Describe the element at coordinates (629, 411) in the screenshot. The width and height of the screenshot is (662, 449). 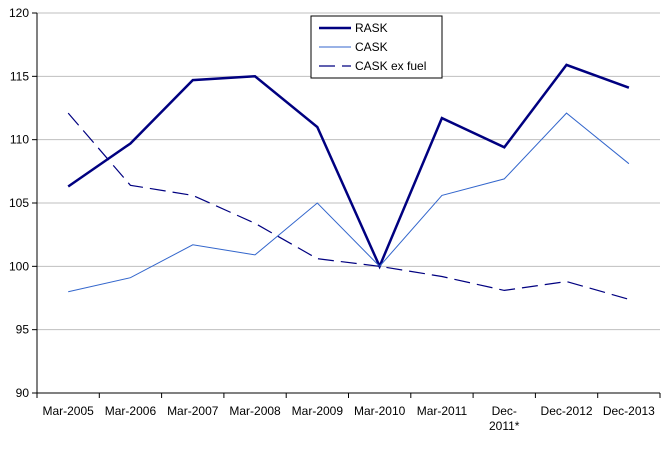
I see `x-tick-label: Dec-2013` at that location.